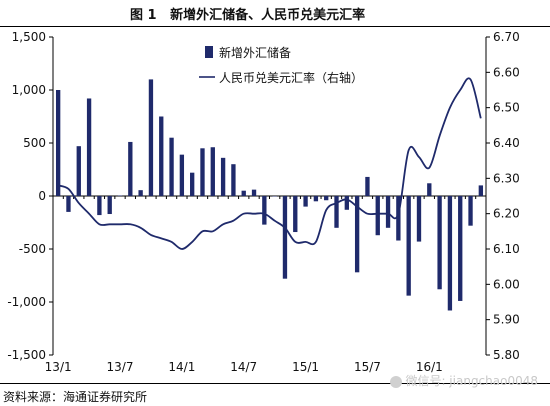  What do you see at coordinates (506, 320) in the screenshot?
I see `right-tick-label: 5.90` at bounding box center [506, 320].